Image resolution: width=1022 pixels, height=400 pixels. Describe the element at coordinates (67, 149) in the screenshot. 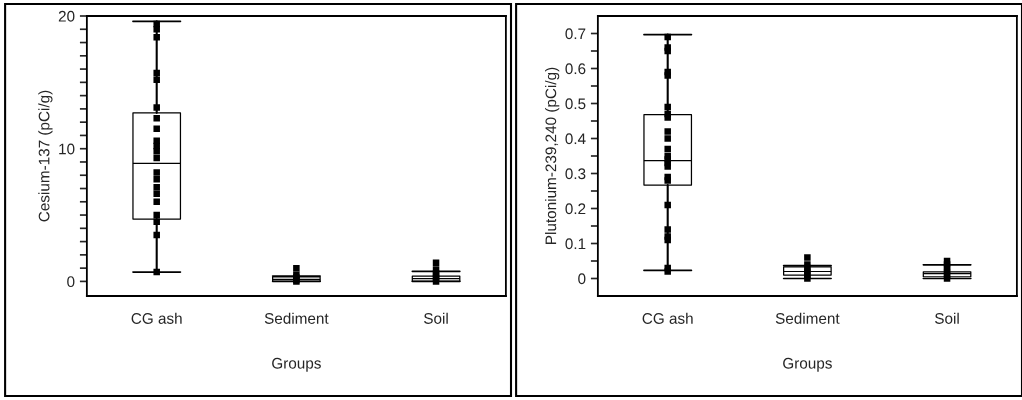

I see `y-tick-label: 10` at that location.